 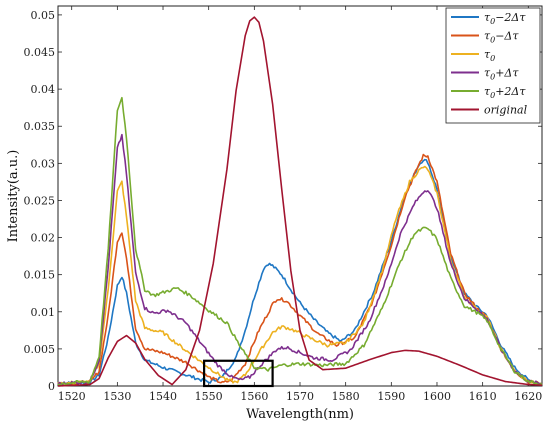 What do you see at coordinates (501, 74) in the screenshot?
I see `legend-label: τ0+Δτ` at bounding box center [501, 74].